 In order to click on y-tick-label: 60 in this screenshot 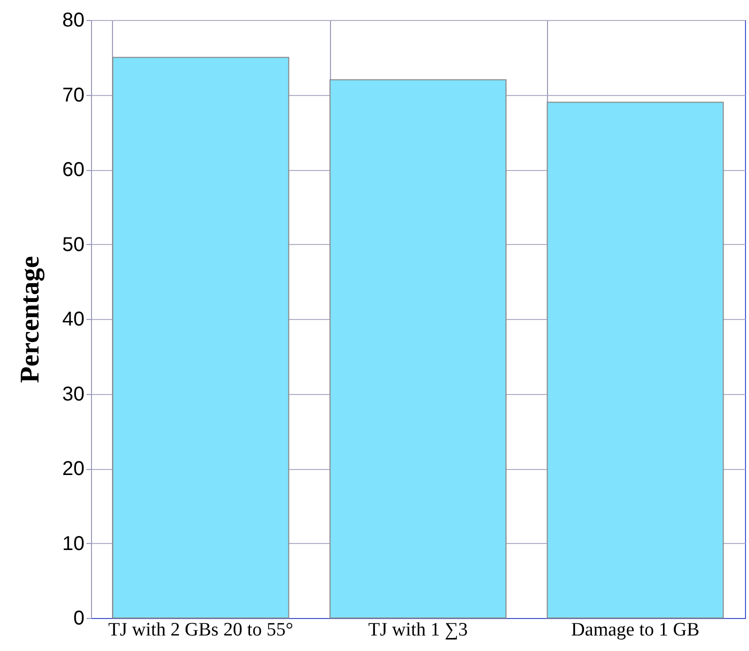, I will do `click(73, 170)`.